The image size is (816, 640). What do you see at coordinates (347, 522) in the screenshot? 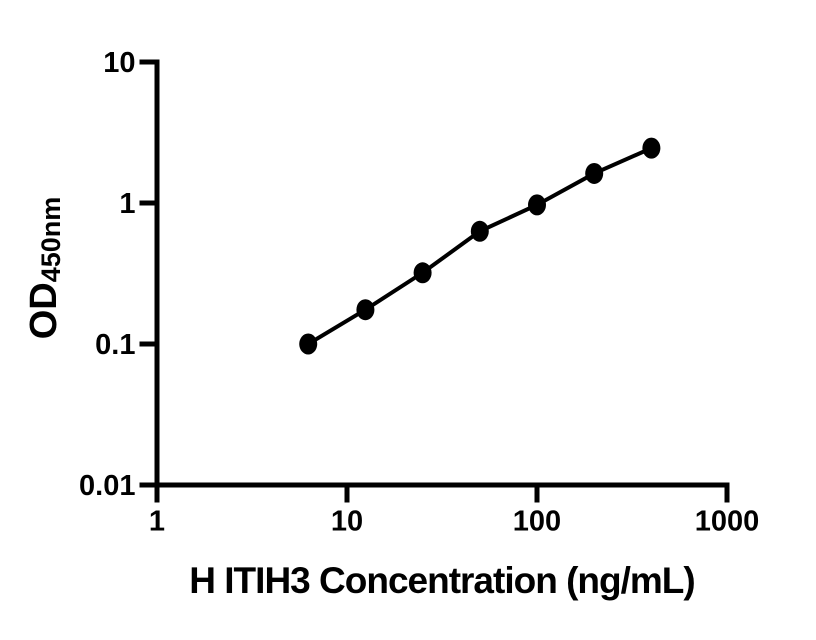
I see `x-tick-label: 10` at bounding box center [347, 522].